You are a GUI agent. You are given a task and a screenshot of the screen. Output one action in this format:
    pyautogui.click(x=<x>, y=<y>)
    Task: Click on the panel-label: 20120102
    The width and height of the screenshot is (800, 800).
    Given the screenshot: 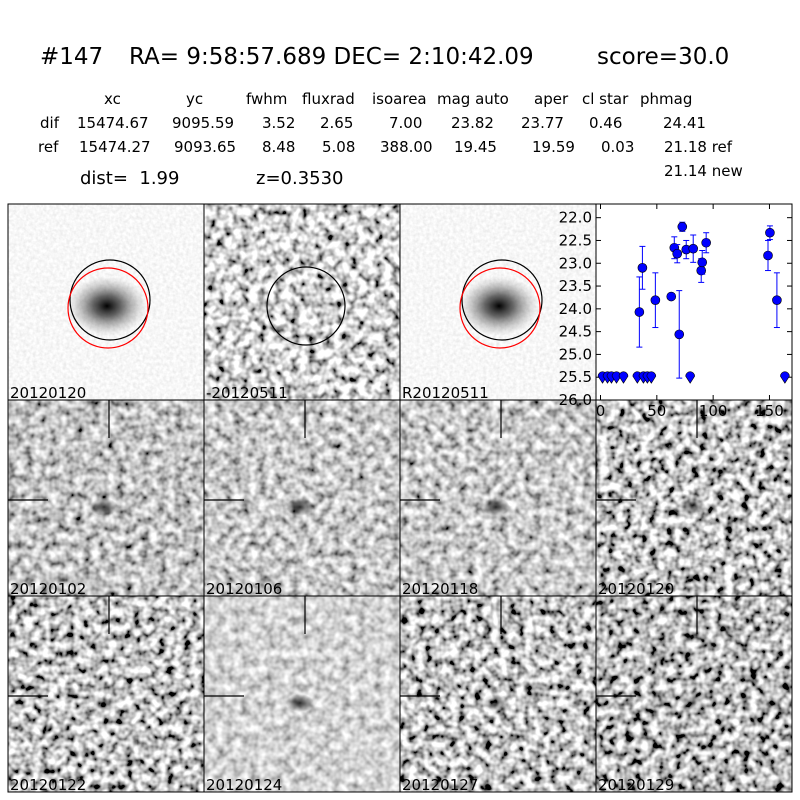 What is the action you would take?
    pyautogui.click(x=48, y=589)
    